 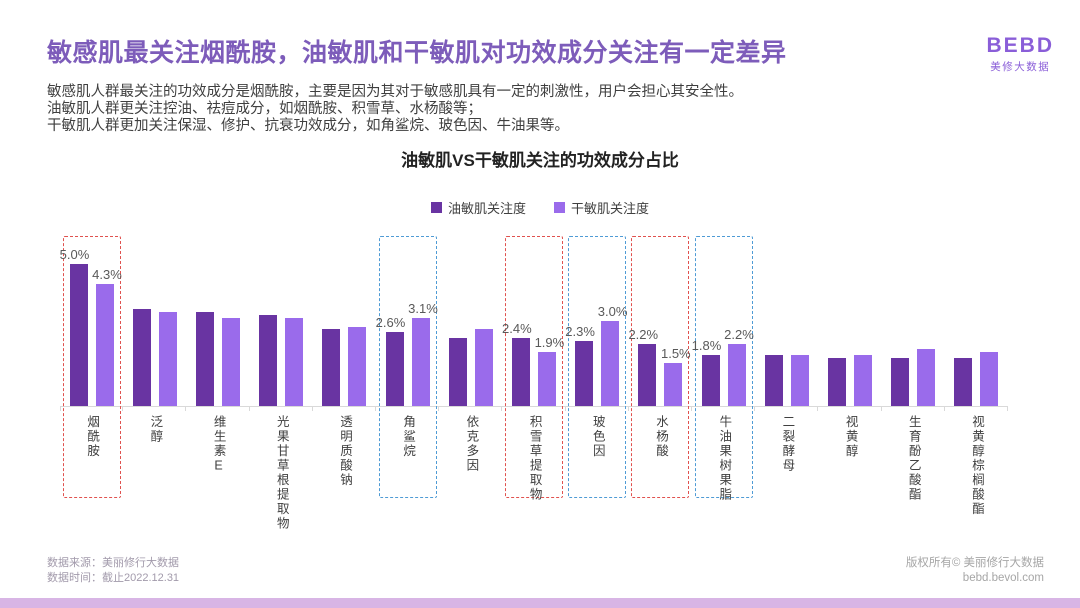 What do you see at coordinates (264, 109) in the screenshot?
I see `intro-line-2: 油敏肌人群更关注控油、祛痘成分，如烟酰胺、积雪草、水杨酸等；` at bounding box center [264, 109].